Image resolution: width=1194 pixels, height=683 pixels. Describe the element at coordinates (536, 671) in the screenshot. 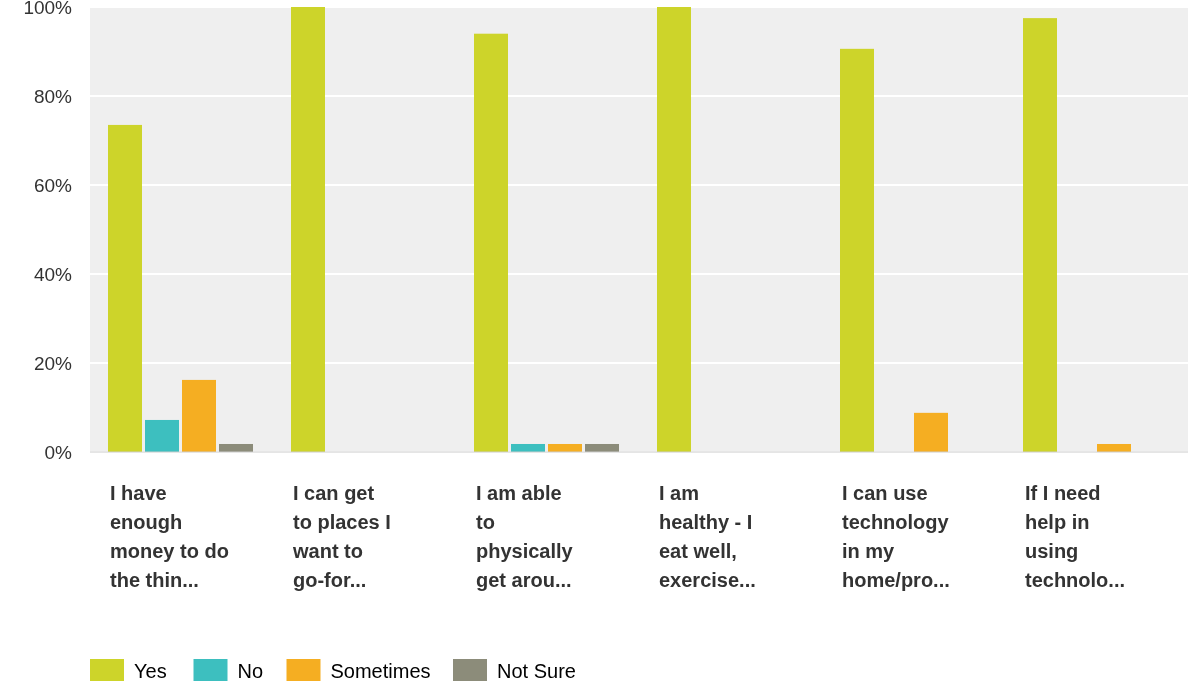

I see `legend-label: Not Sure` at that location.